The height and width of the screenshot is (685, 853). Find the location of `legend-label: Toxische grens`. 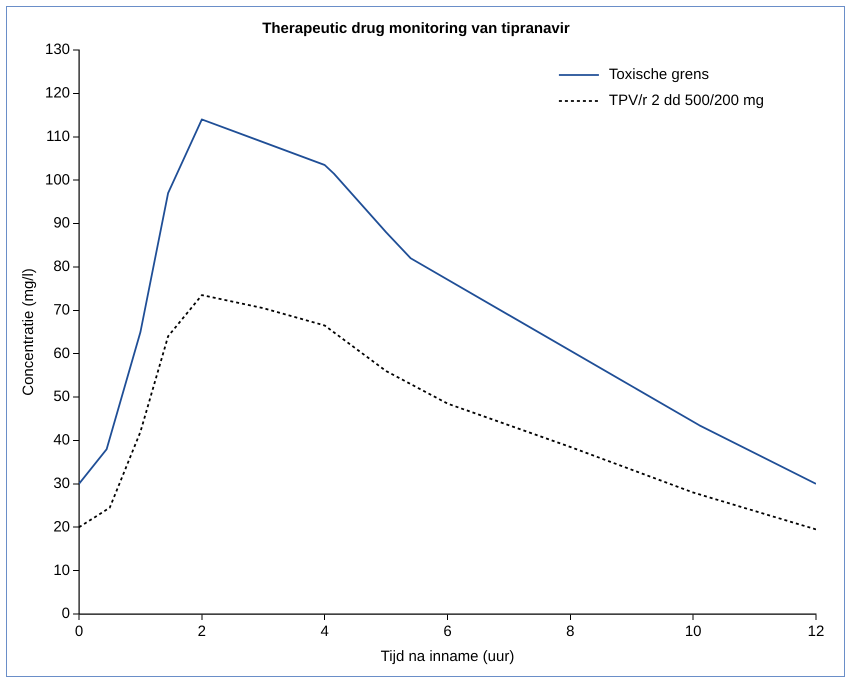

legend-label: Toxische grens is located at coordinates (658, 75).